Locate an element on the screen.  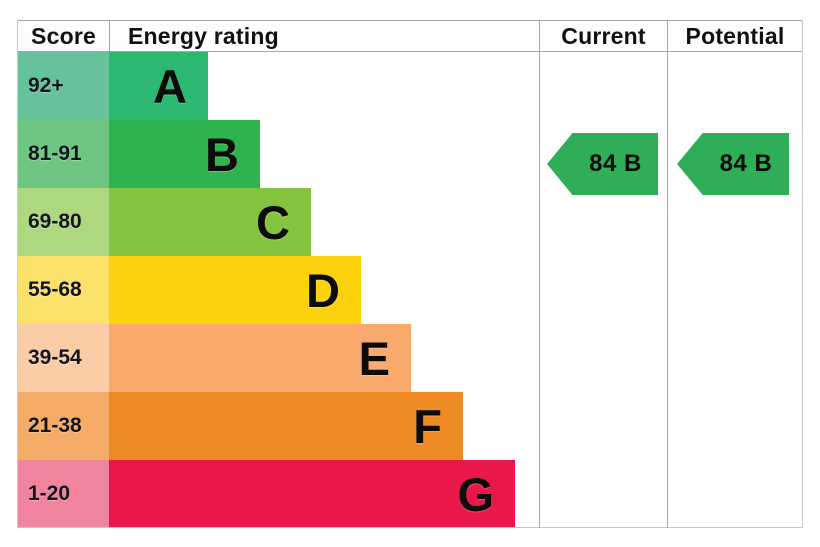
column-header-score: Score is located at coordinates (63, 36).